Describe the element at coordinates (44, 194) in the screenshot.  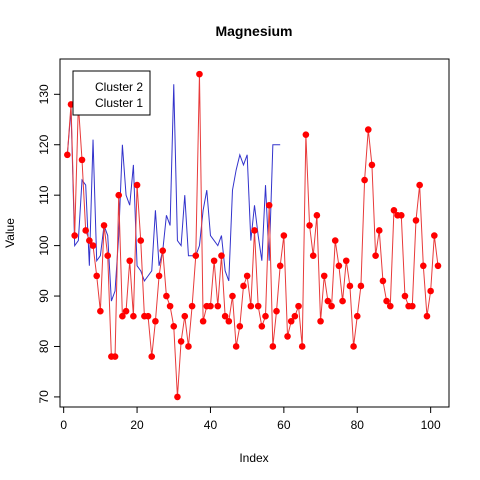
I see `y-tick-label-110: 110` at that location.